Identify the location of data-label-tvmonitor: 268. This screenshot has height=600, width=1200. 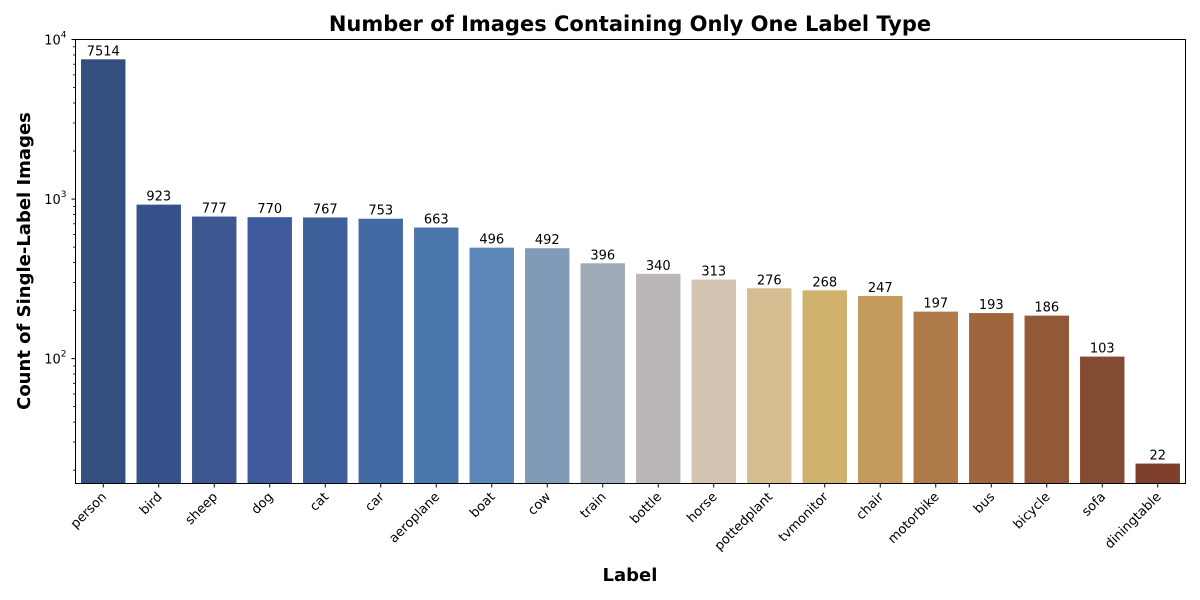
(824, 282).